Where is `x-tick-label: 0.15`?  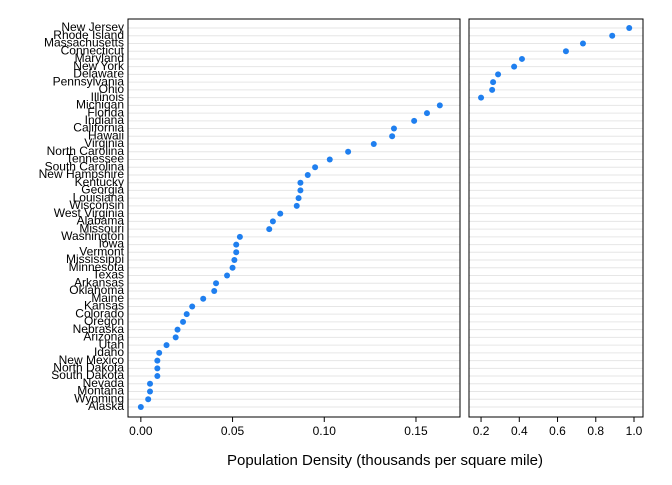 x-tick-label: 0.15 is located at coordinates (416, 431).